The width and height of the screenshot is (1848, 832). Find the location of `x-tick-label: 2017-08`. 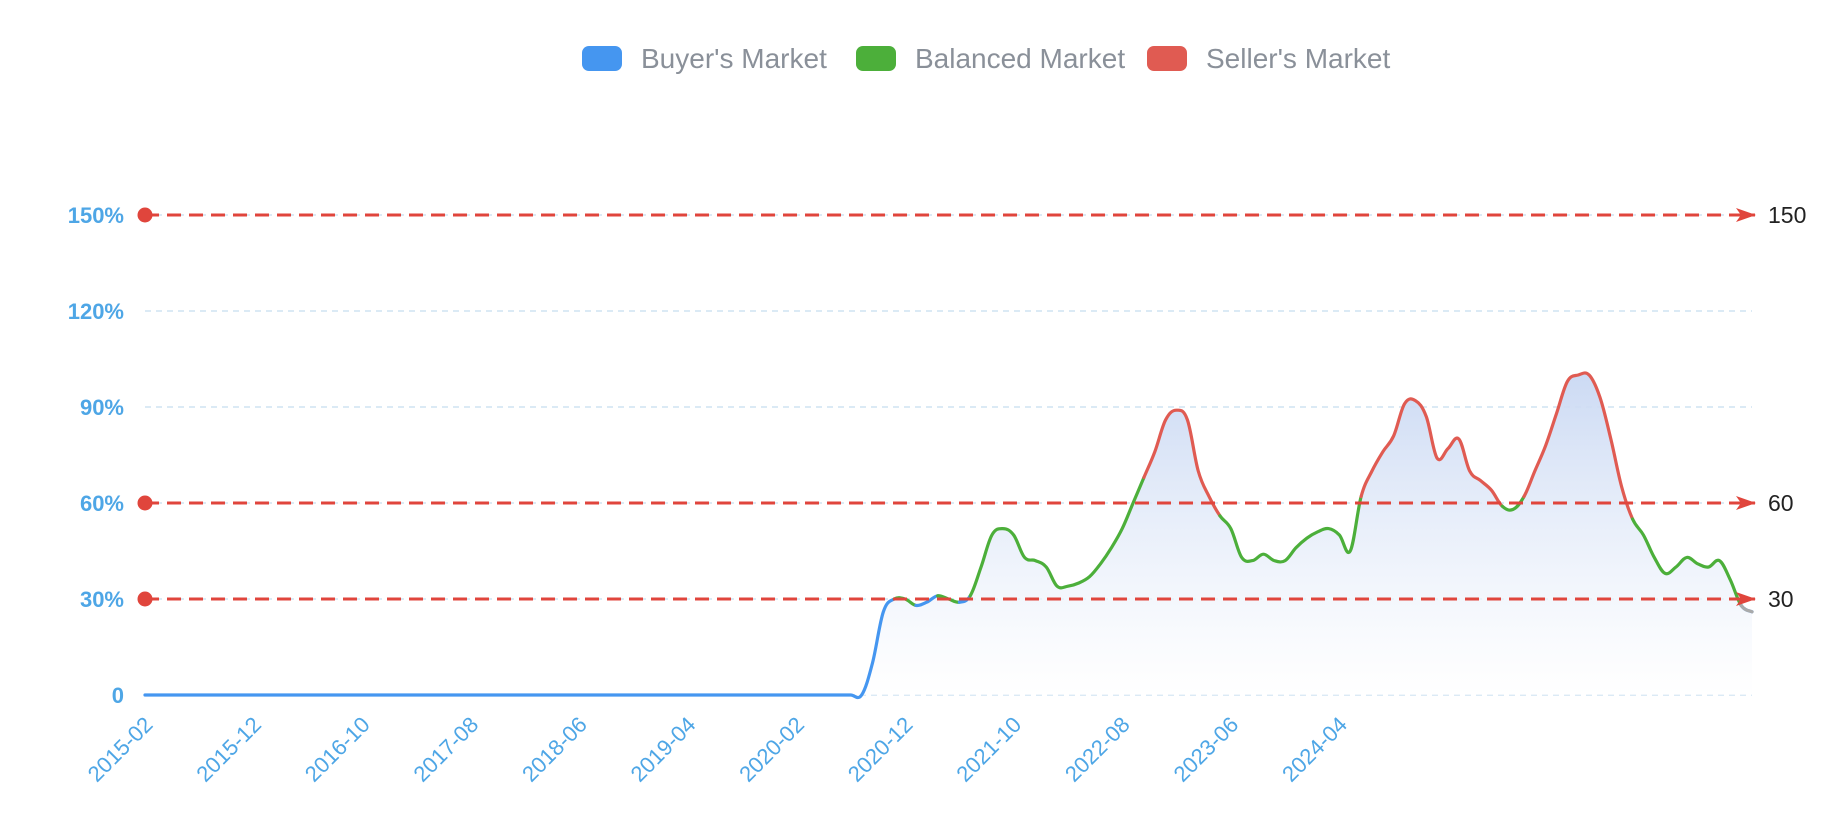

x-tick-label: 2017-08 is located at coordinates (446, 749).